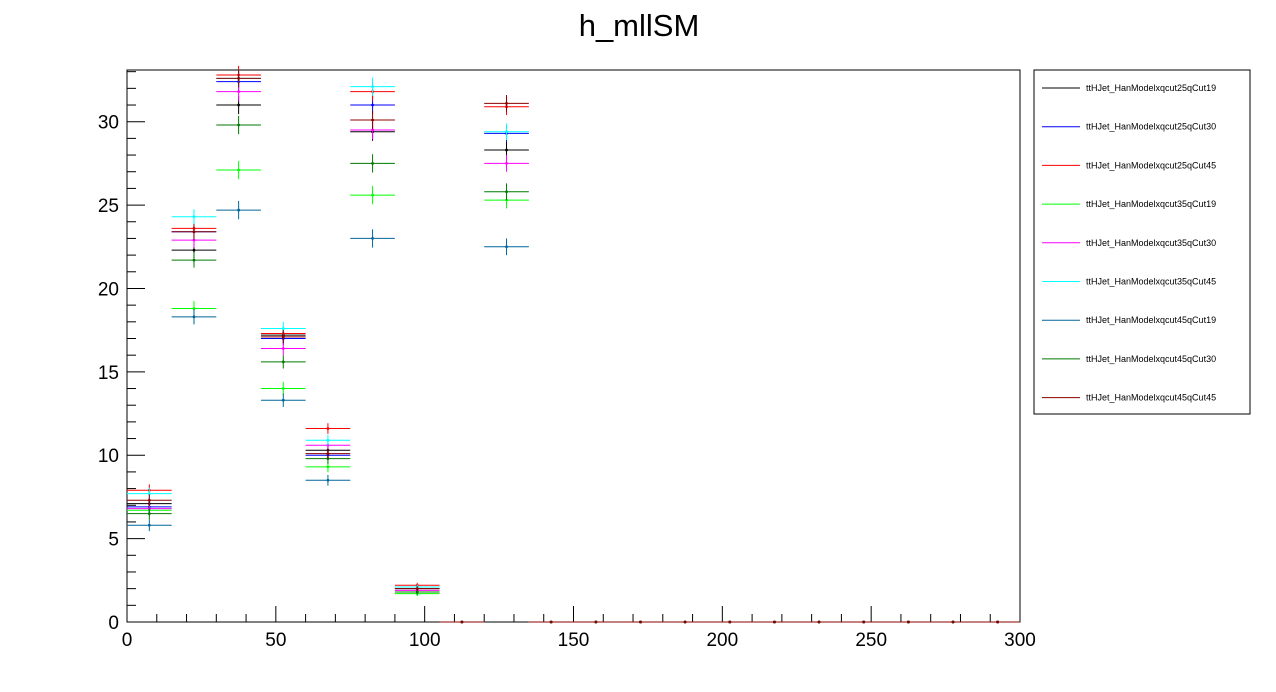 The height and width of the screenshot is (692, 1276). I want to click on x-tick-label: 300, so click(1020, 640).